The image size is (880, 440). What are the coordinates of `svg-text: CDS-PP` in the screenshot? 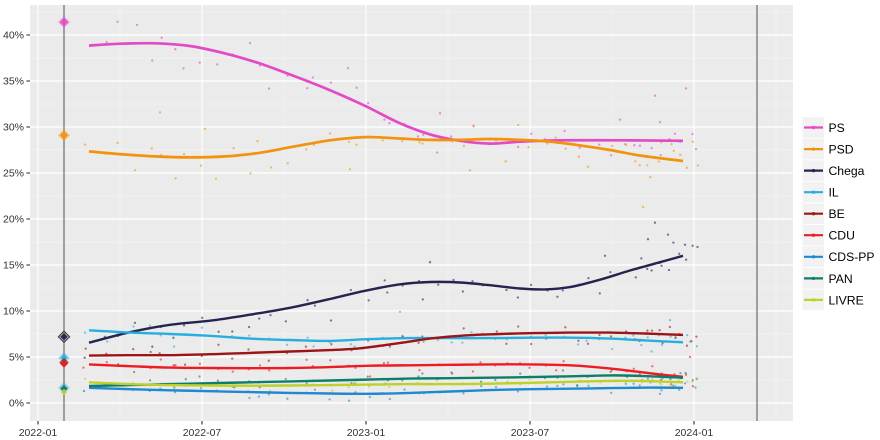 It's located at (852, 257).